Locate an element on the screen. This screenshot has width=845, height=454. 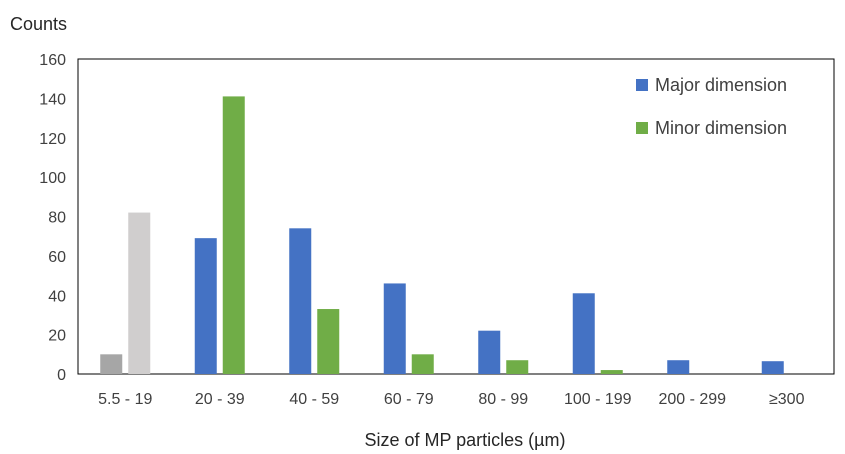
y-tick-label: 80 is located at coordinates (57, 218).